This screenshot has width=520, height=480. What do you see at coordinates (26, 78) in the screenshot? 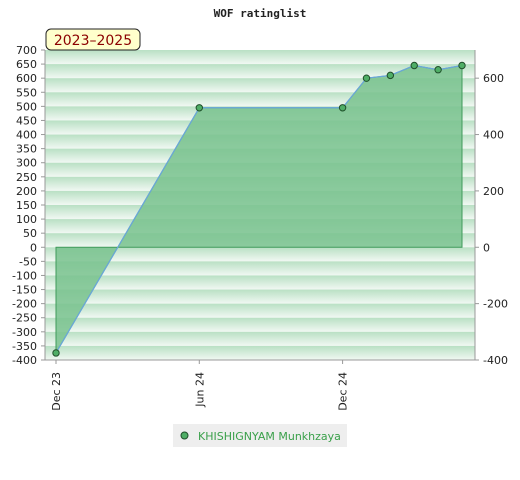
I see `y-tick-label-left: 600` at bounding box center [26, 78].